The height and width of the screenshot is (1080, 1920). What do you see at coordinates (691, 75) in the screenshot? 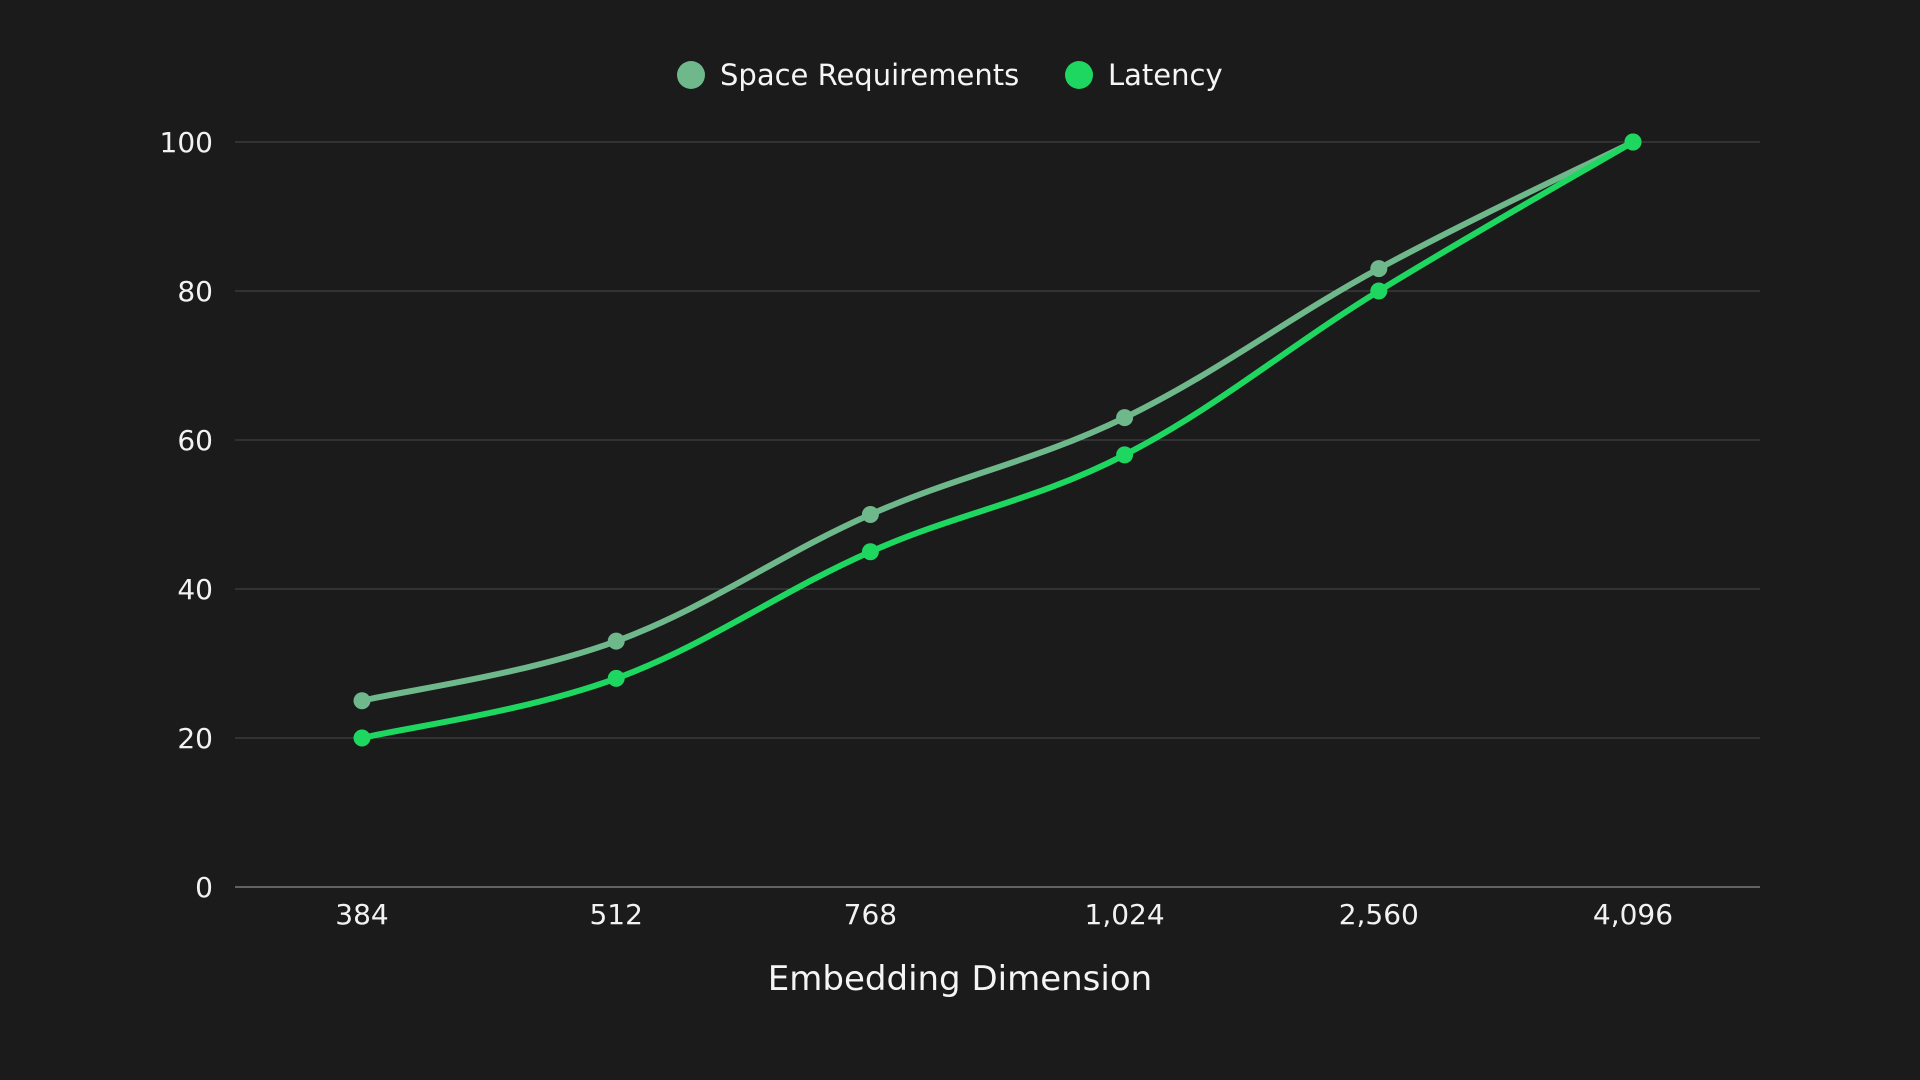
I see `legend-marker-space-requirements` at bounding box center [691, 75].